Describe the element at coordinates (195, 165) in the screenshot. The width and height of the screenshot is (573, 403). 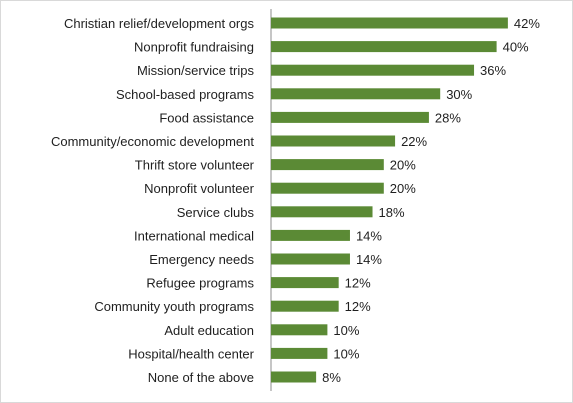
I see `category-label: Thrift store volunteer` at that location.